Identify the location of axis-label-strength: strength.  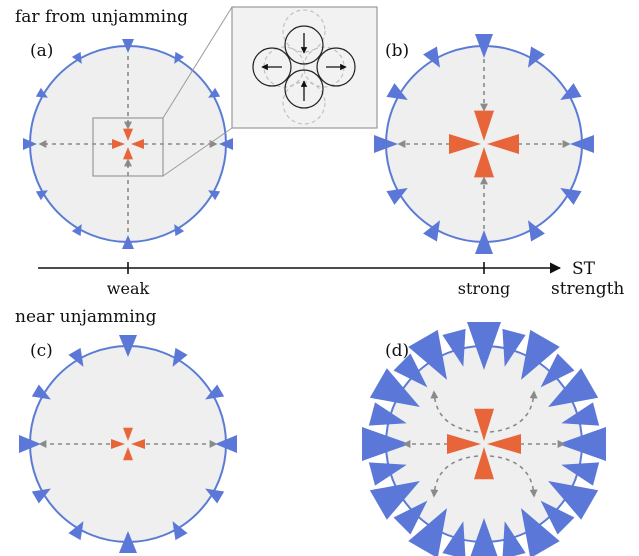
(587, 289).